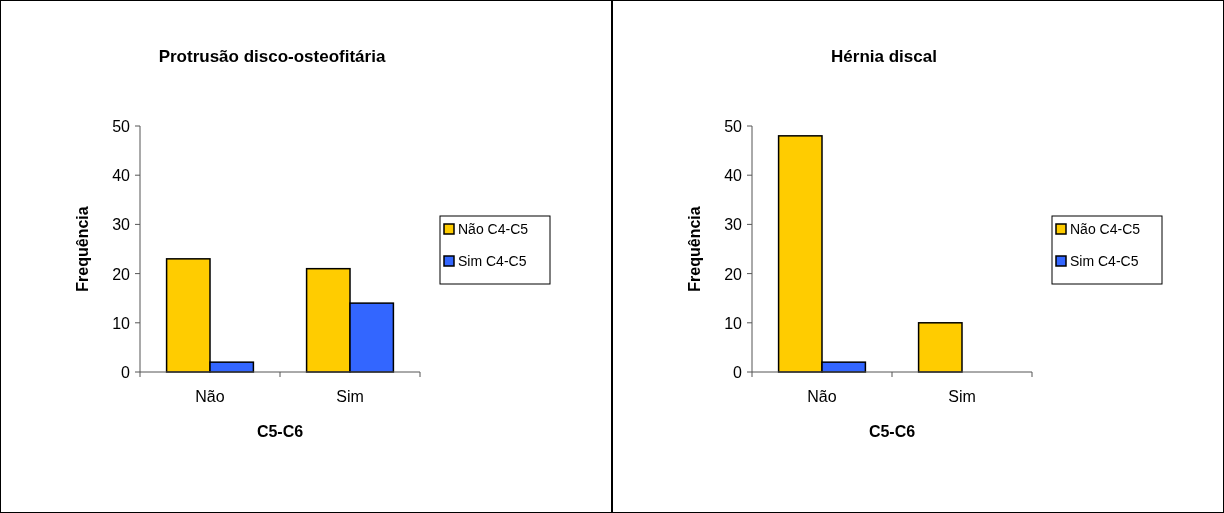 The image size is (1224, 513). What do you see at coordinates (940, 347) in the screenshot?
I see `bar` at bounding box center [940, 347].